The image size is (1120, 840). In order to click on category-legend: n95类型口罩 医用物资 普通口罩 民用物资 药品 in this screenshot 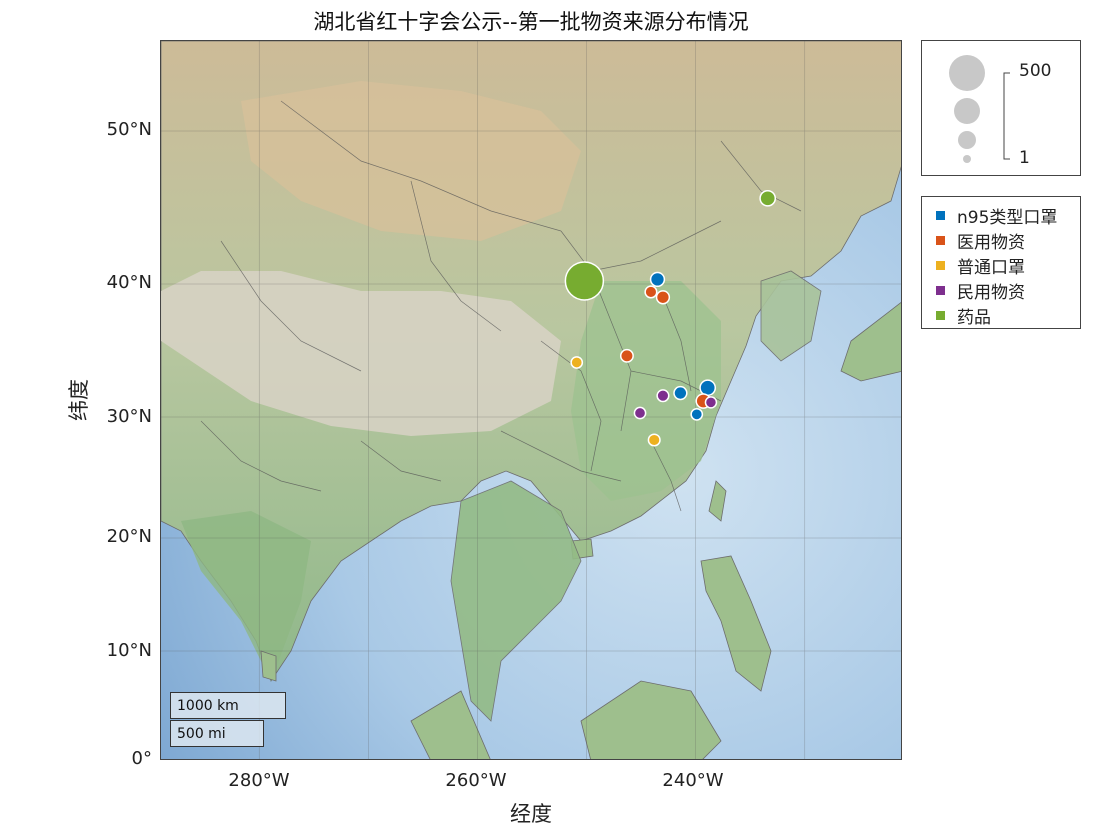, I will do `click(1001, 262)`.